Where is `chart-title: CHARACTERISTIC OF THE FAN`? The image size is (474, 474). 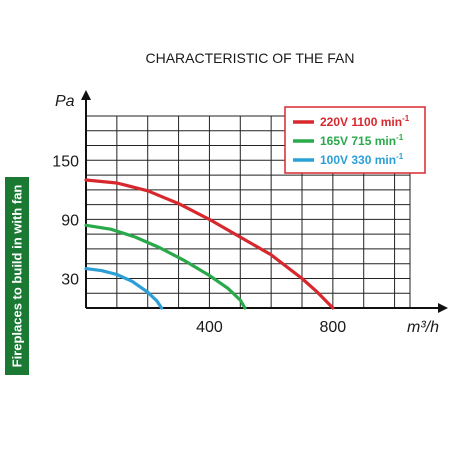 chart-title: CHARACTERISTIC OF THE FAN is located at coordinates (250, 58).